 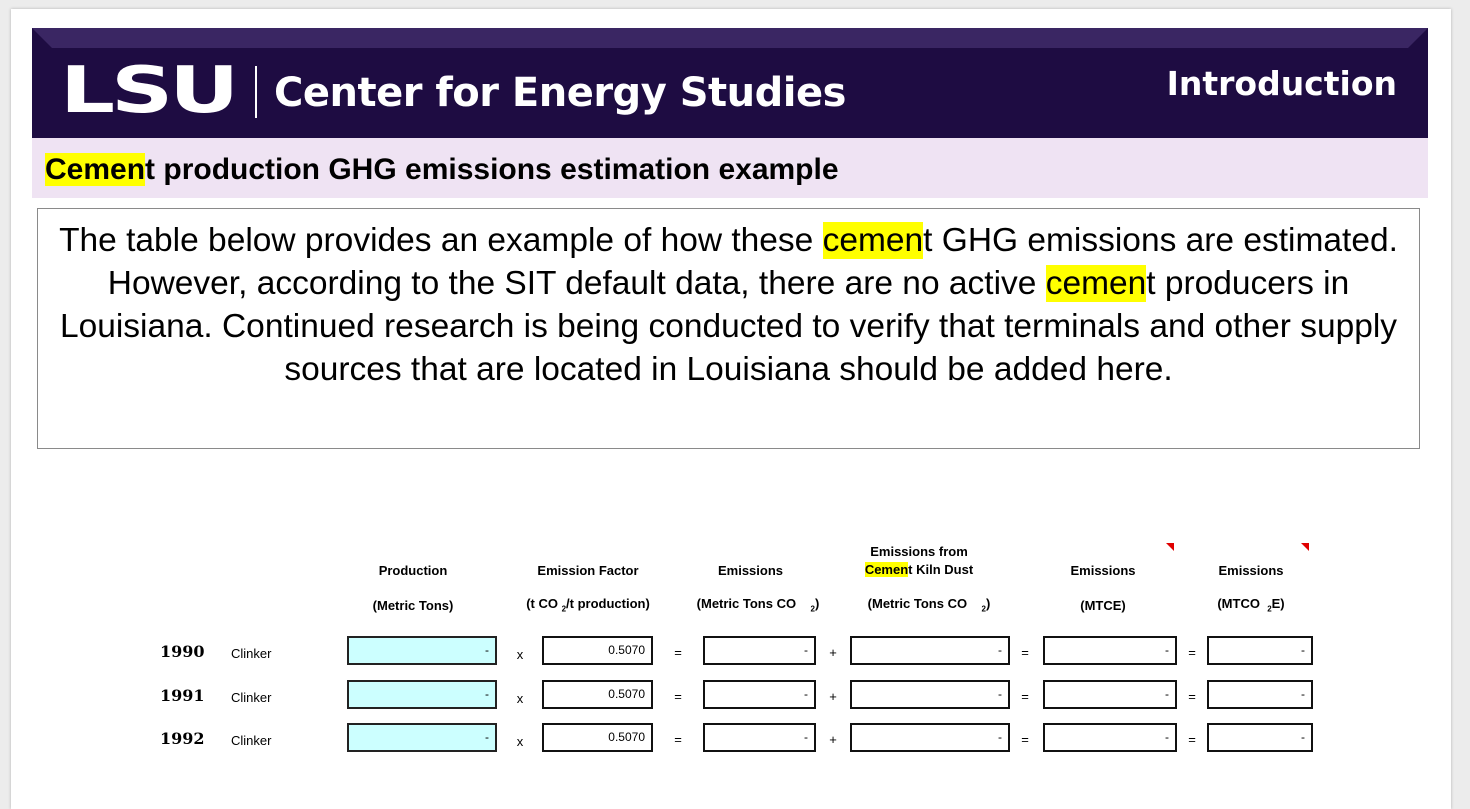 What do you see at coordinates (750, 570) in the screenshot?
I see `header-emissions: Emissions` at bounding box center [750, 570].